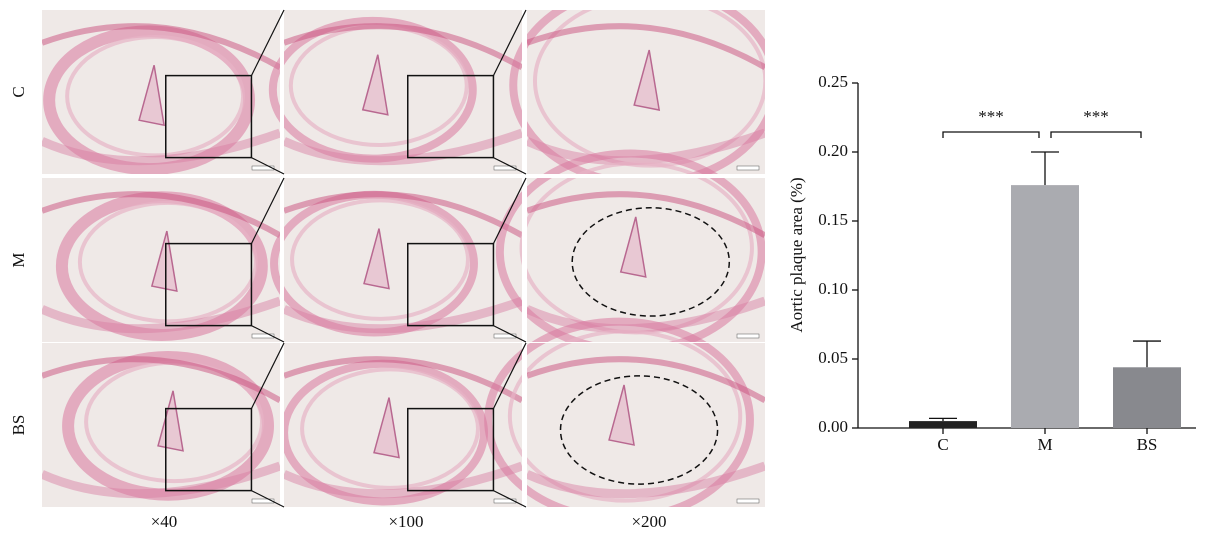 The height and width of the screenshot is (533, 1212). Describe the element at coordinates (1147, 444) in the screenshot. I see `x-tick-label: BS` at that location.